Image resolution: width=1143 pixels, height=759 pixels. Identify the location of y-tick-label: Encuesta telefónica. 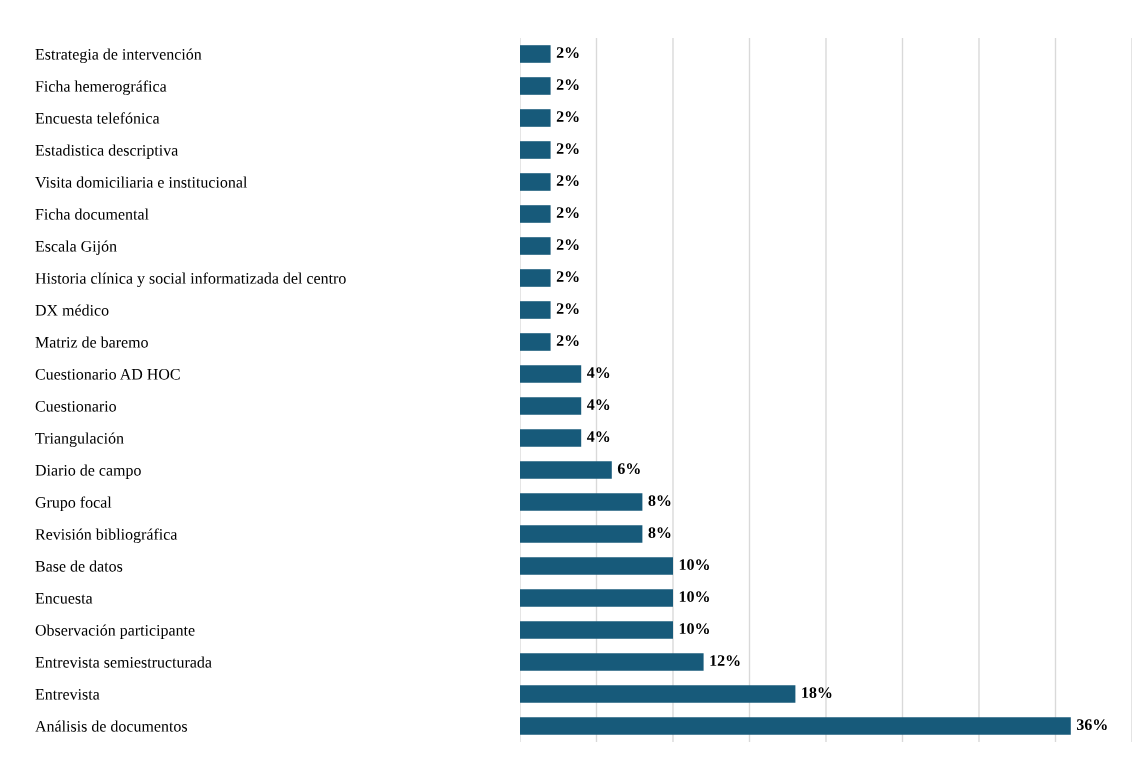
(97, 118).